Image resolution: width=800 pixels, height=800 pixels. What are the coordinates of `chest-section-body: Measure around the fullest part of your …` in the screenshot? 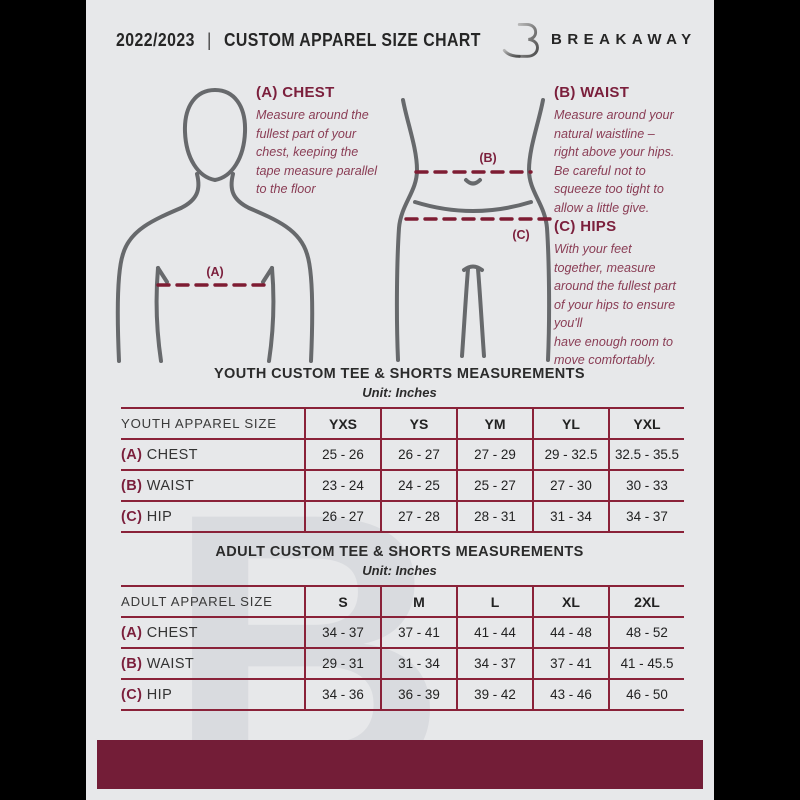 It's located at (317, 152).